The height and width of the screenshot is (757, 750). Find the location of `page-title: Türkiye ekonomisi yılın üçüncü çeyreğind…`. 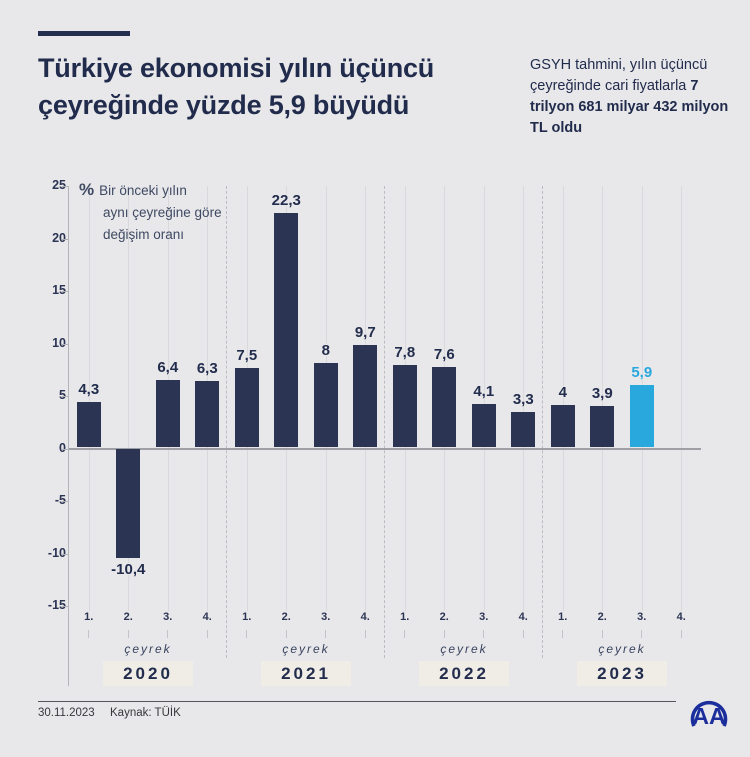

page-title: Türkiye ekonomisi yılın üçüncü çeyreğind… is located at coordinates (236, 86).